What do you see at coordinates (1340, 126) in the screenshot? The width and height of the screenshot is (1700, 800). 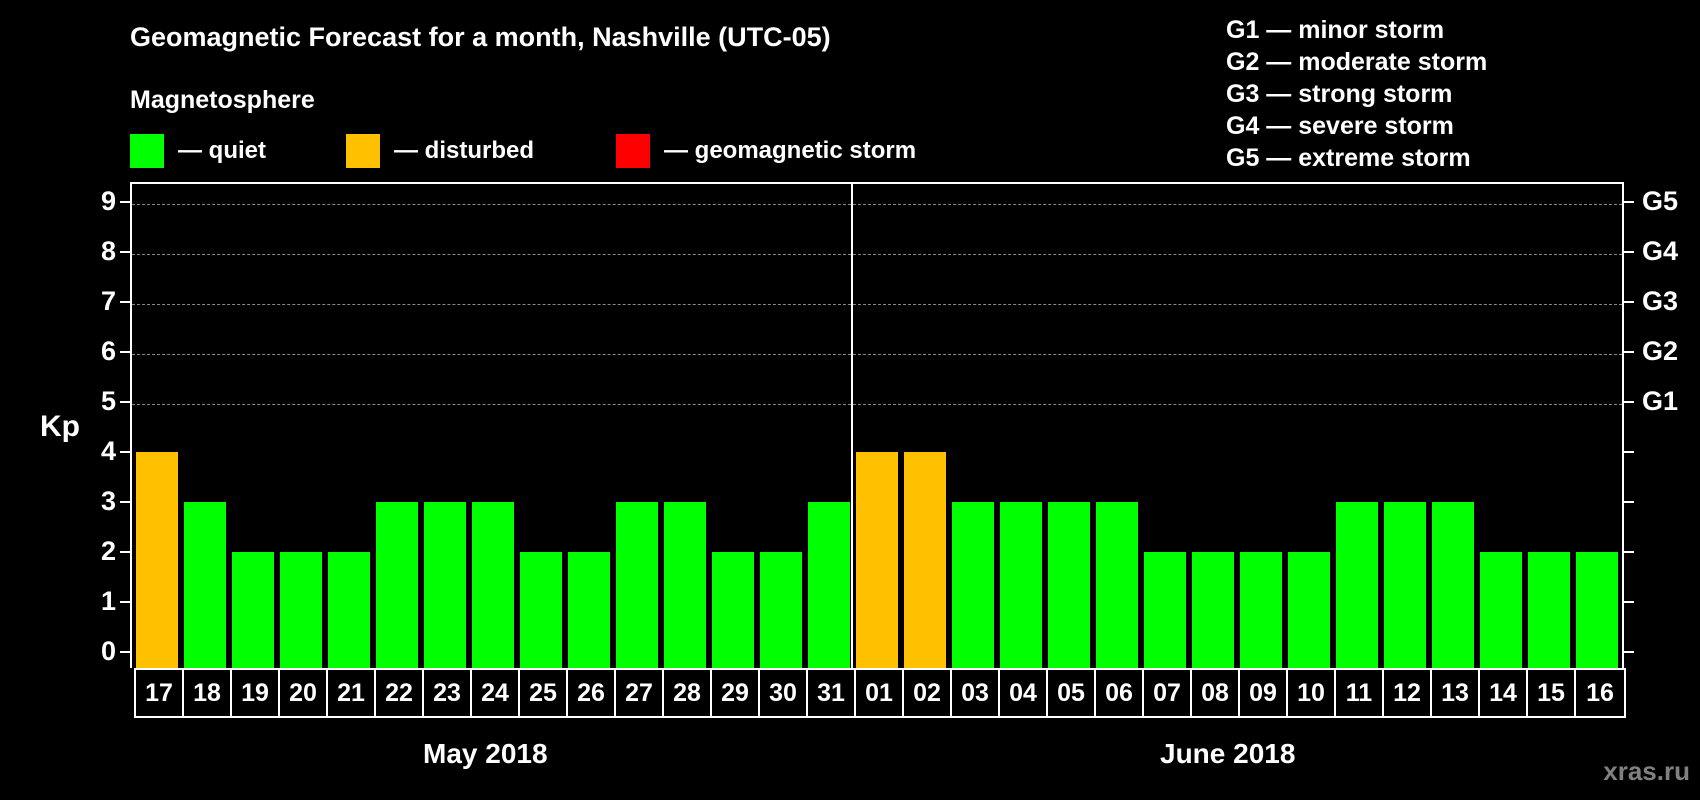 I see `storm-scale-g4: G4 — severe storm` at bounding box center [1340, 126].